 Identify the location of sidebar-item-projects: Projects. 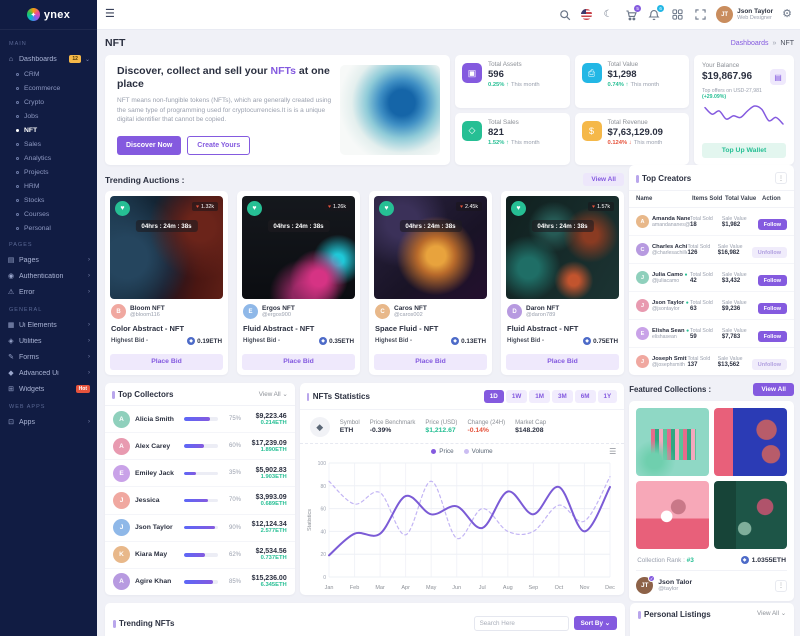
(48, 172).